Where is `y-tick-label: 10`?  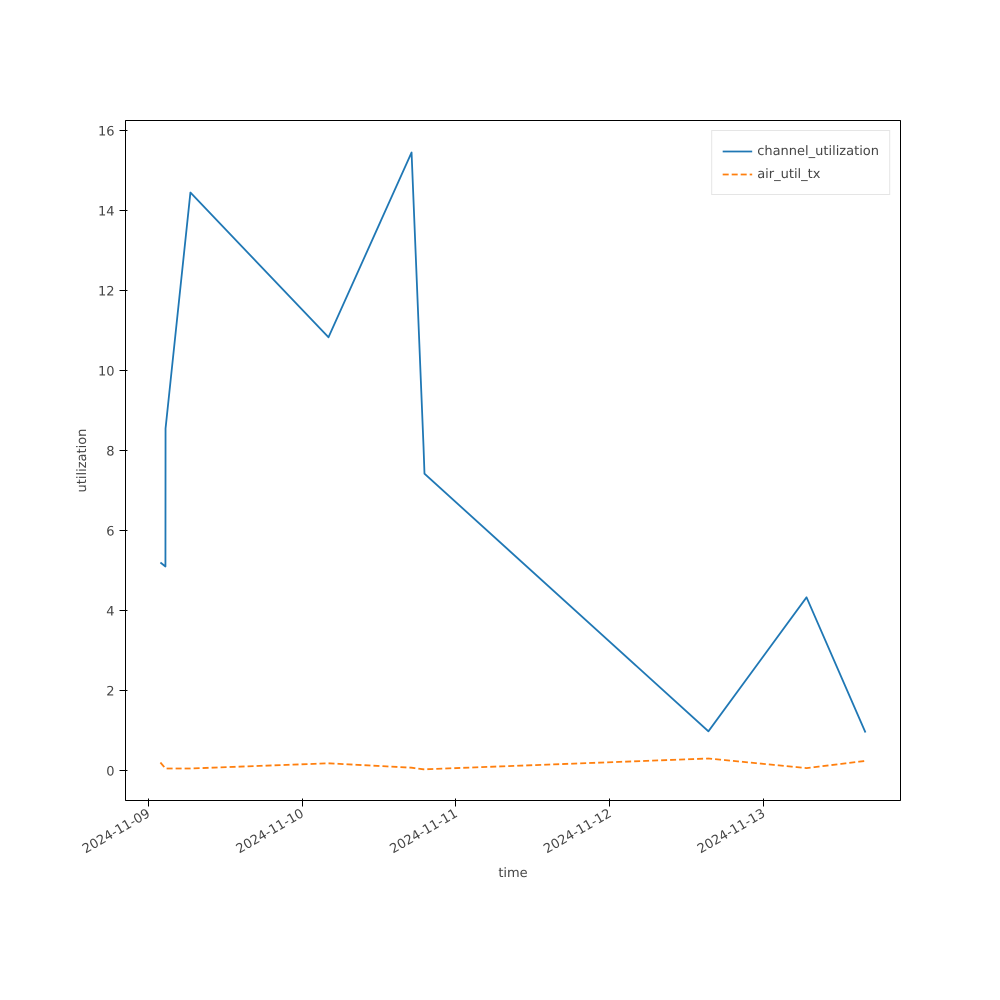
y-tick-label: 10 is located at coordinates (106, 372).